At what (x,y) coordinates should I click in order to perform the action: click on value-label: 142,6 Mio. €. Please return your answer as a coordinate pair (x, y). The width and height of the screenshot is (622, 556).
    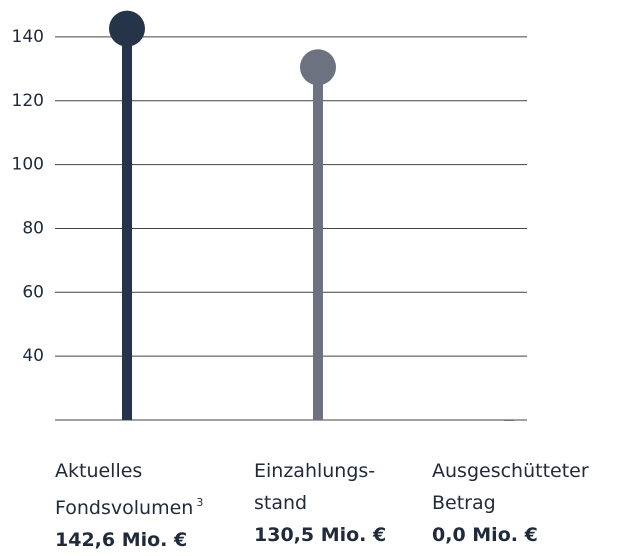
    Looking at the image, I should click on (121, 540).